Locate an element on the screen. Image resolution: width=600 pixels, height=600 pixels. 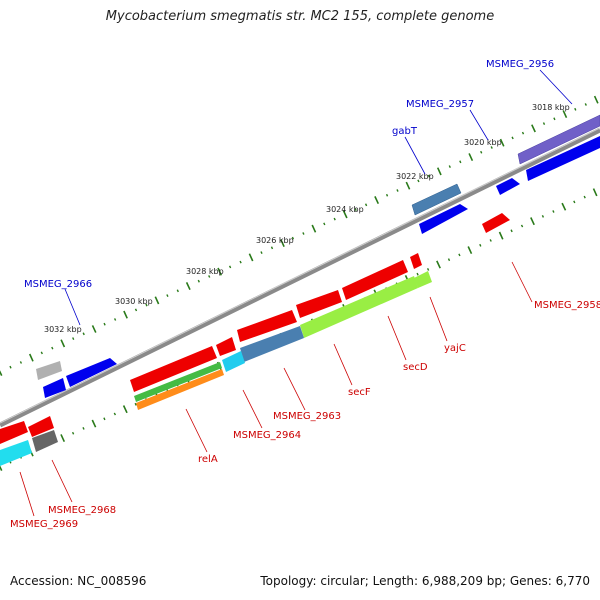
label-gabT: gabT is located at coordinates (405, 131).